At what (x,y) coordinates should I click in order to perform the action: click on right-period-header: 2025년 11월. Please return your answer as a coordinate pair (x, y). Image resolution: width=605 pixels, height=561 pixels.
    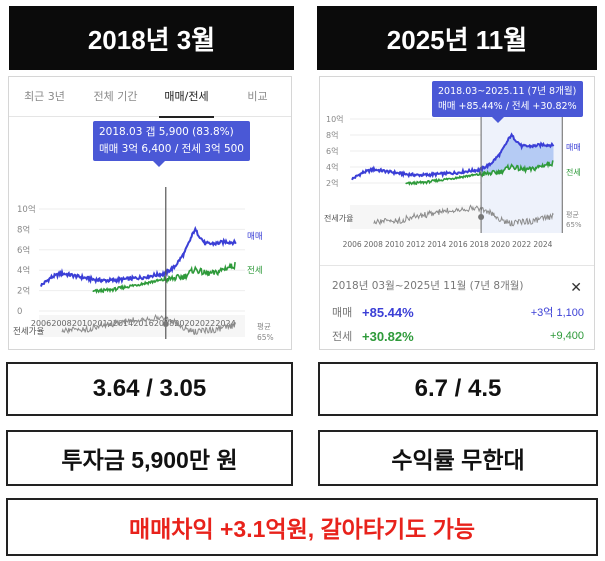
    Looking at the image, I should click on (457, 38).